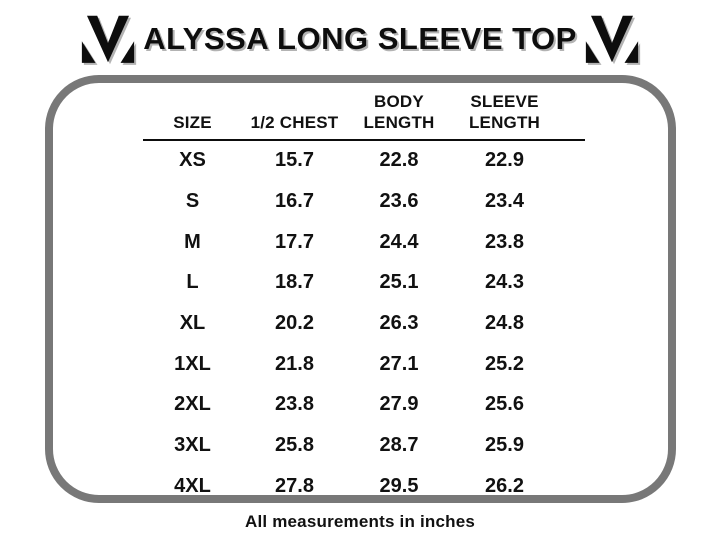  Describe the element at coordinates (360, 521) in the screenshot. I see `measurements-note: All measurements in inches` at that location.